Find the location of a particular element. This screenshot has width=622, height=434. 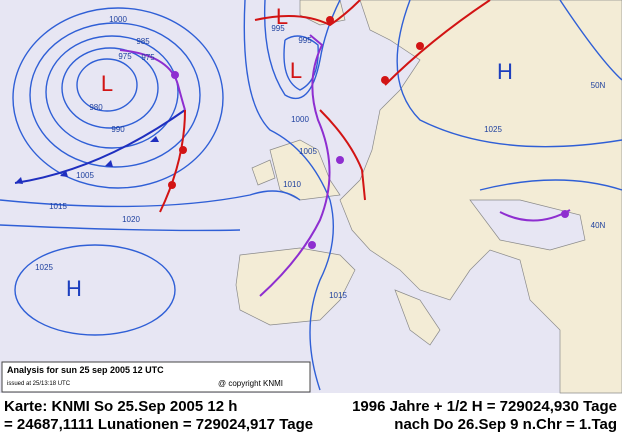

caption-title: Analysis for sun 25 sep 2005 12 UTC is located at coordinates (85, 370).